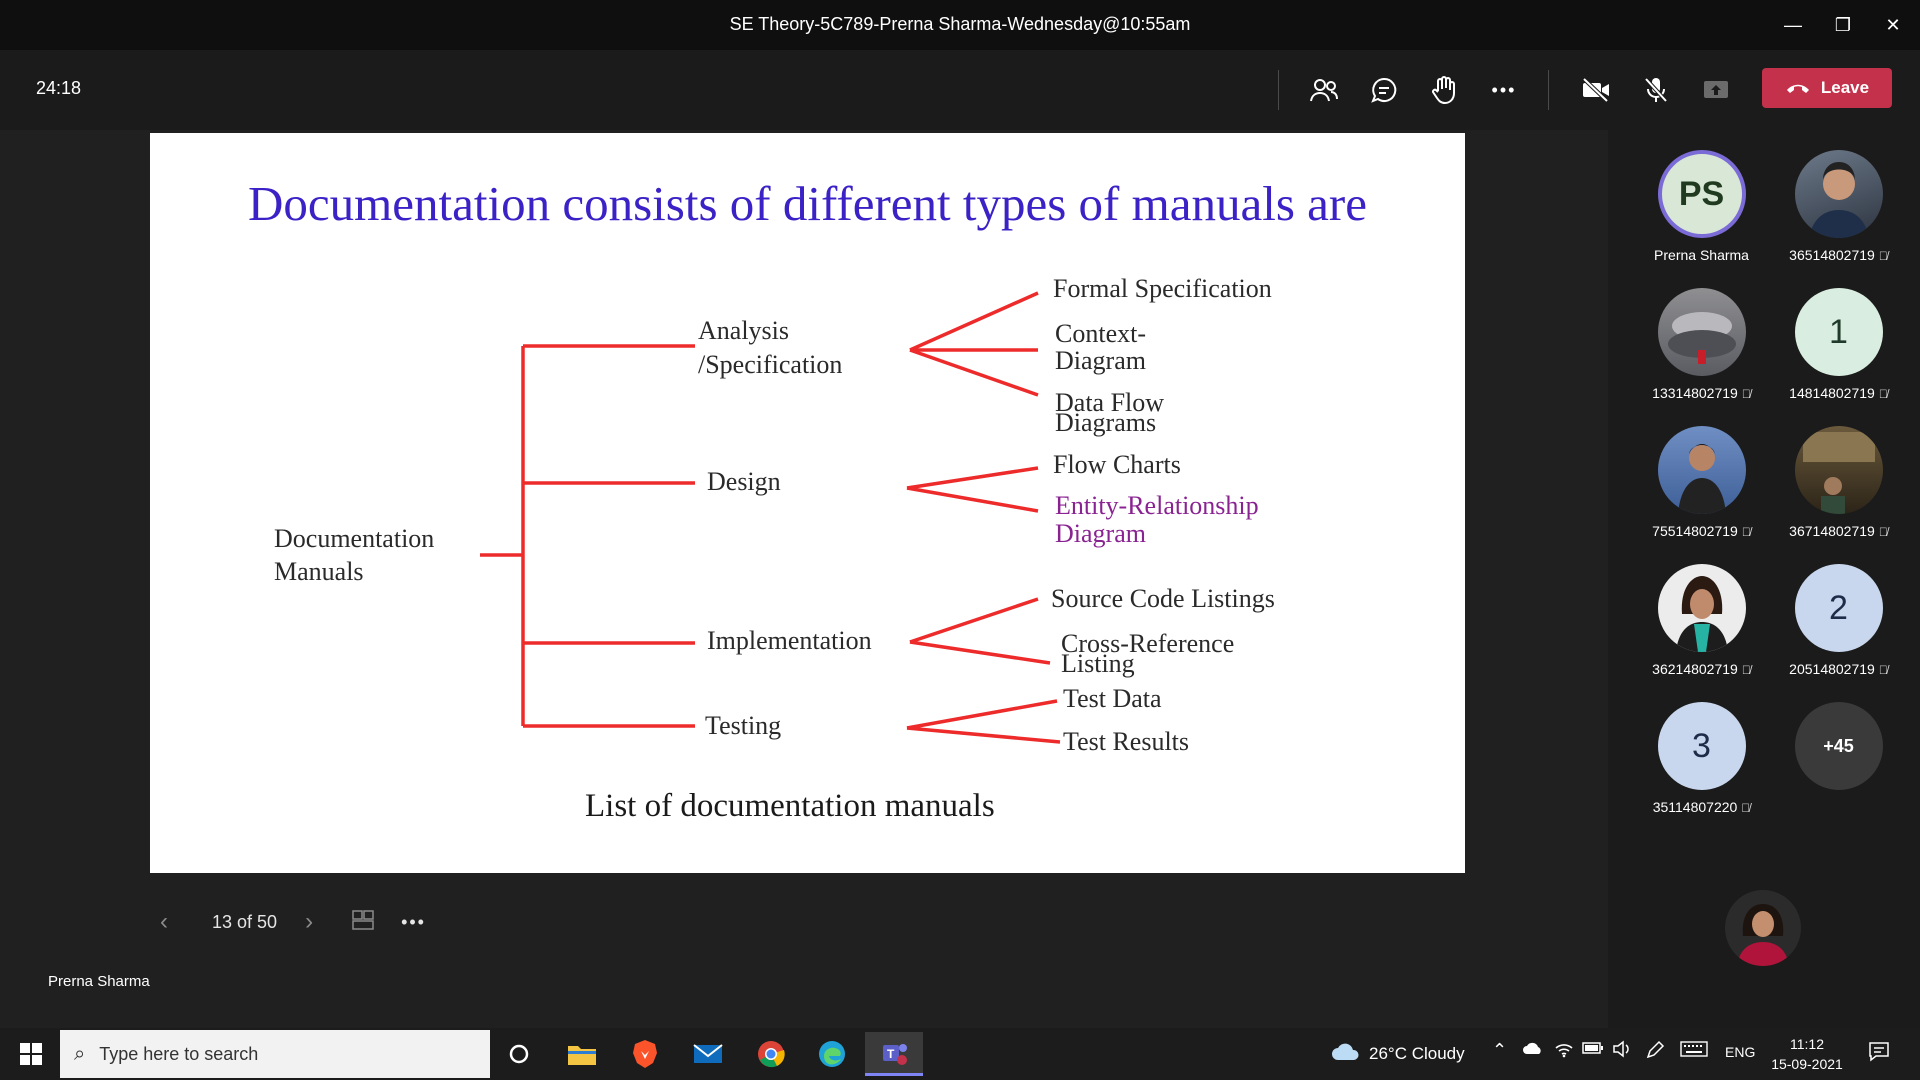 The width and height of the screenshot is (1920, 1080). What do you see at coordinates (645, 1054) in the screenshot?
I see `brave-browser-icon` at bounding box center [645, 1054].